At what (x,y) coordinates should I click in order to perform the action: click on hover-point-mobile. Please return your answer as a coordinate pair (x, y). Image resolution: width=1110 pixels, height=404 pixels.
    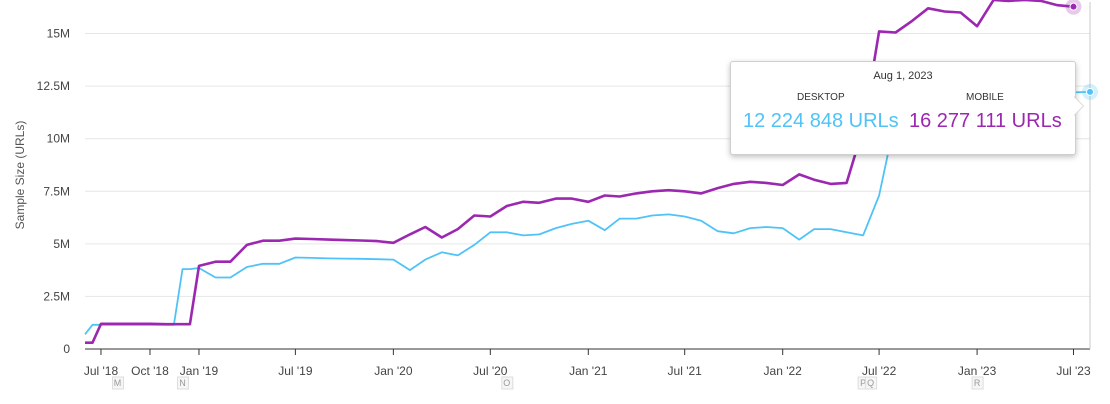
    Looking at the image, I should click on (1073, 6).